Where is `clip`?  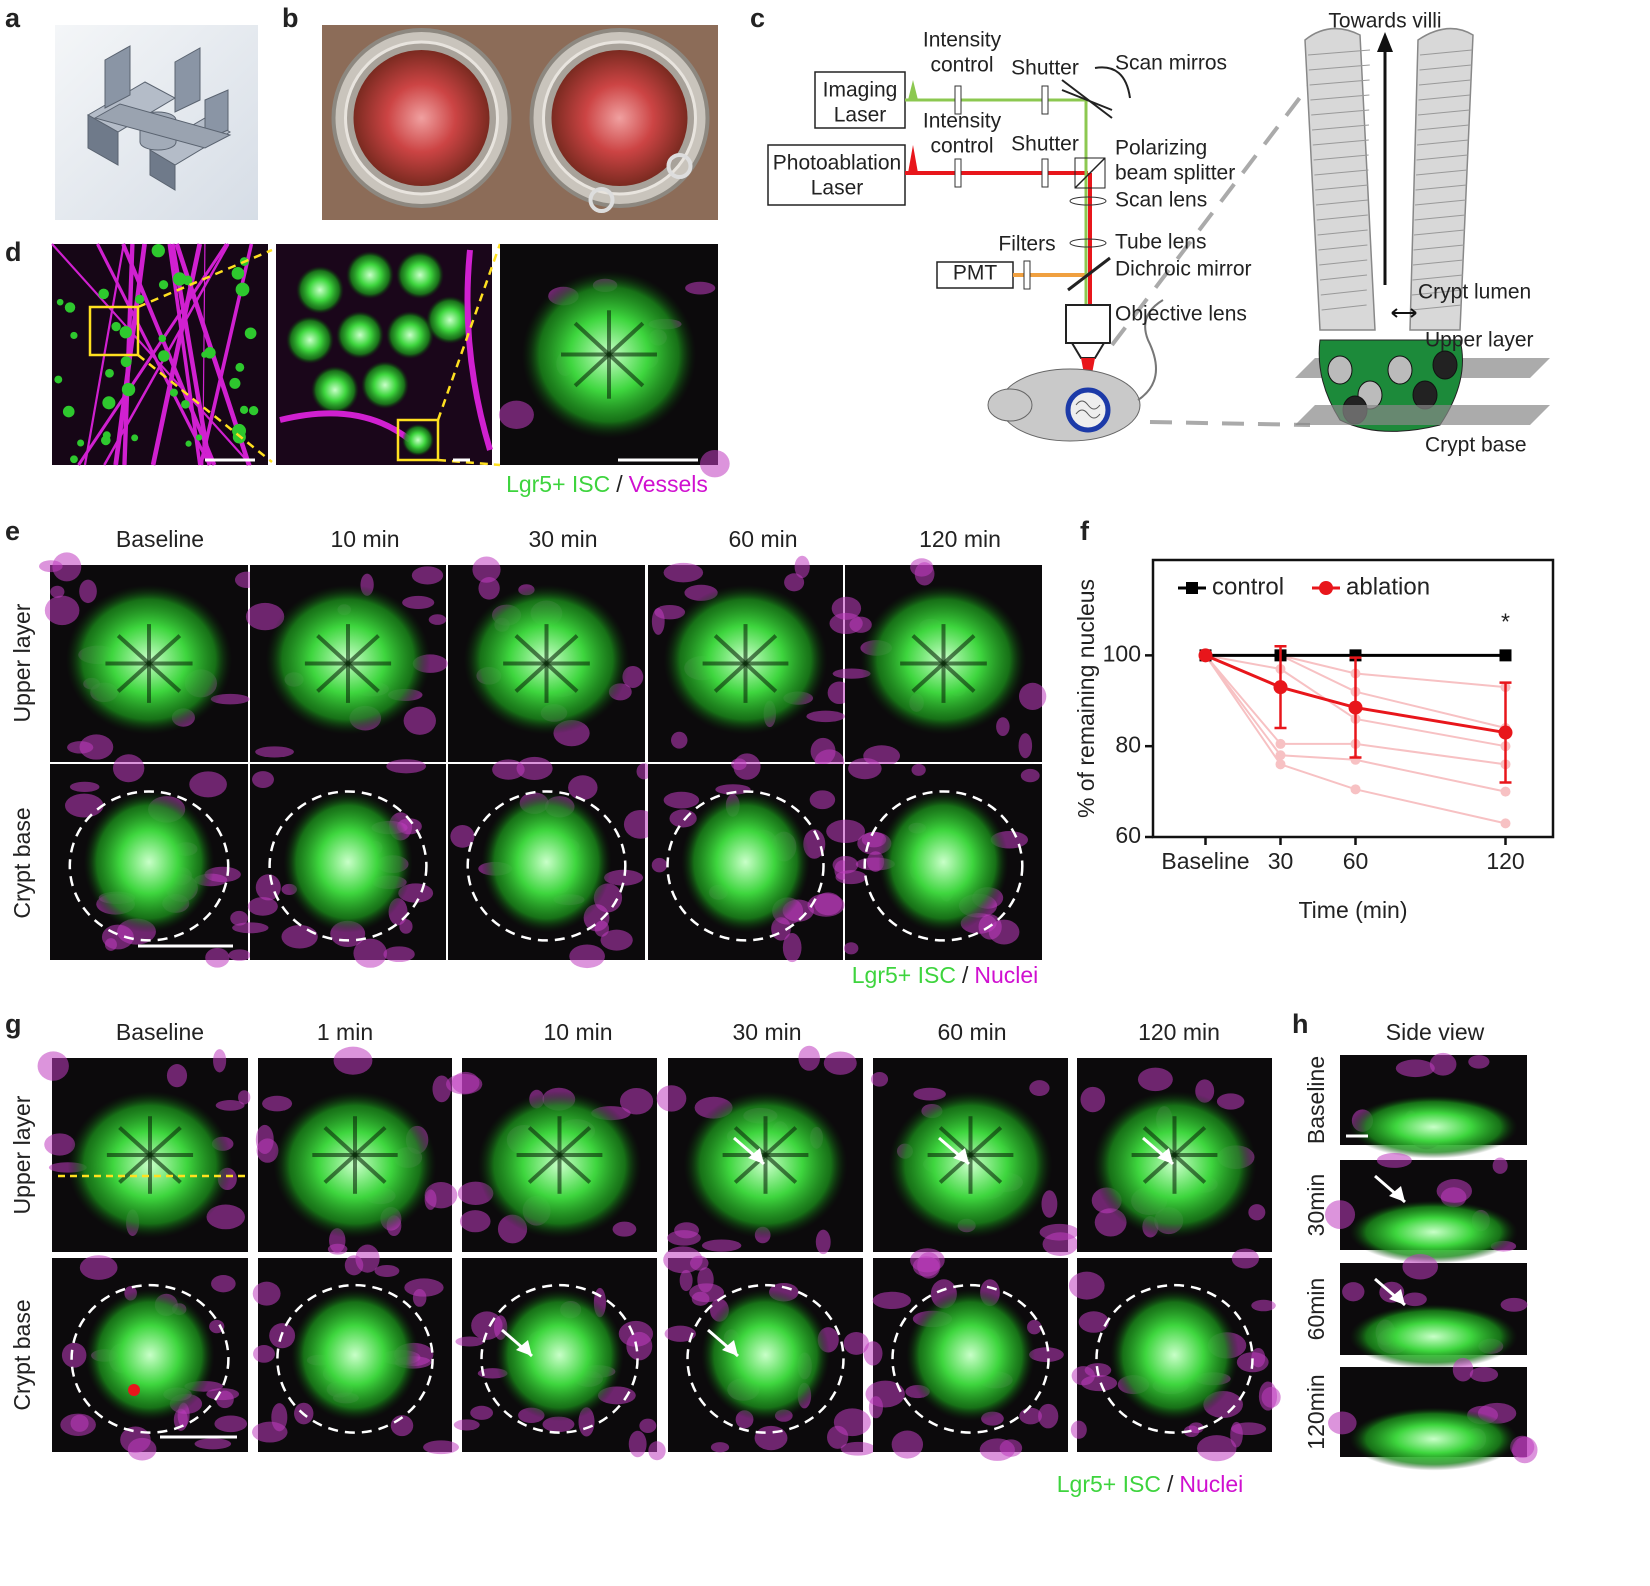 clip is located at coordinates (679, 166).